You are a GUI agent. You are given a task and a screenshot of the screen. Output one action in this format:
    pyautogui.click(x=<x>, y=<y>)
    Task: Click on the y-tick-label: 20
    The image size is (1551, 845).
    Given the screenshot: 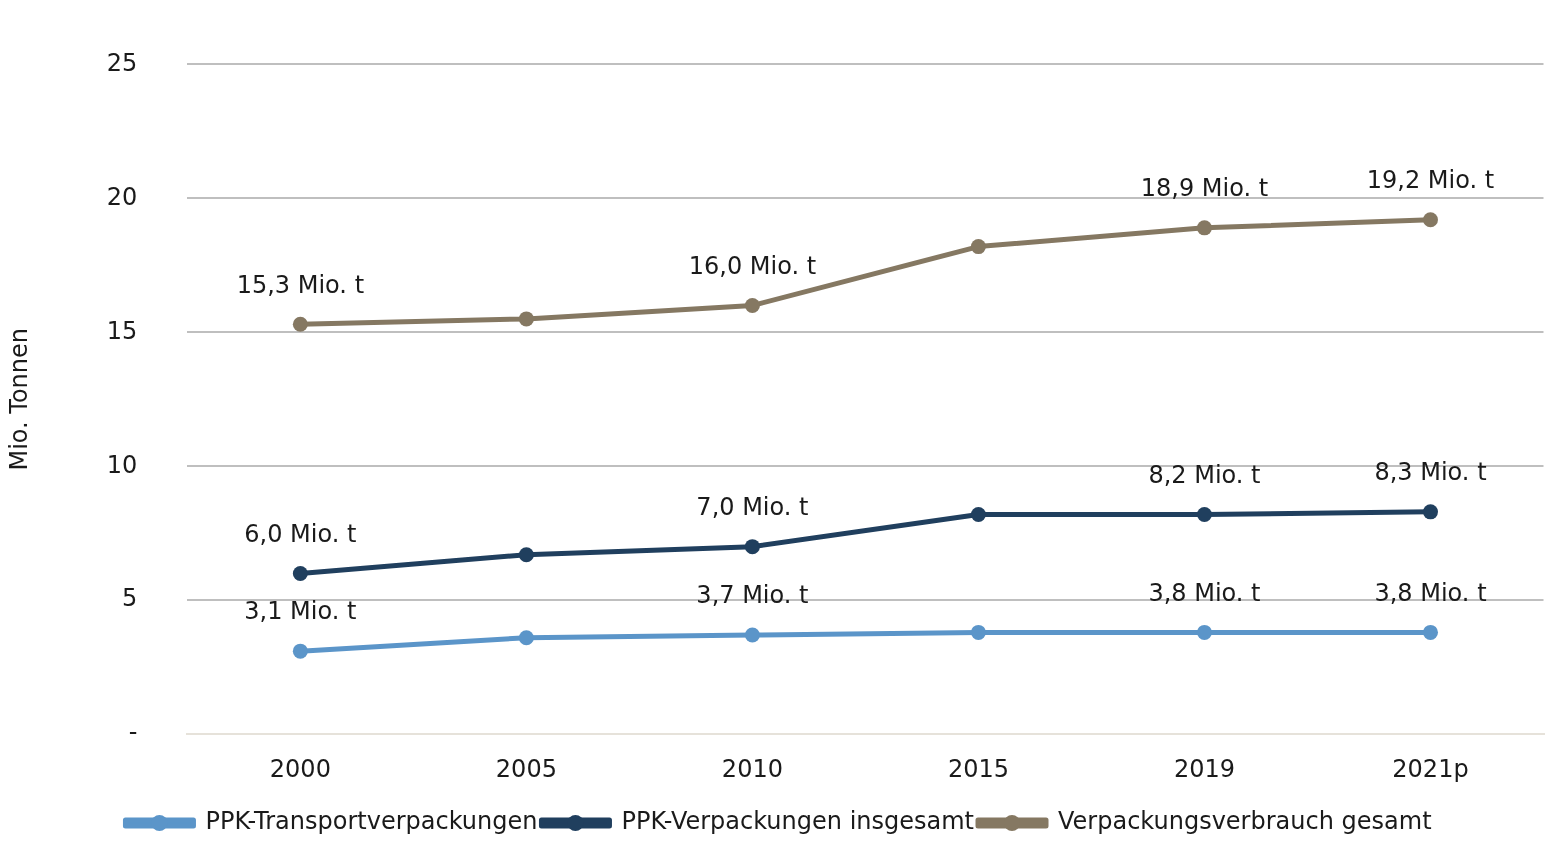 What is the action you would take?
    pyautogui.click(x=122, y=196)
    